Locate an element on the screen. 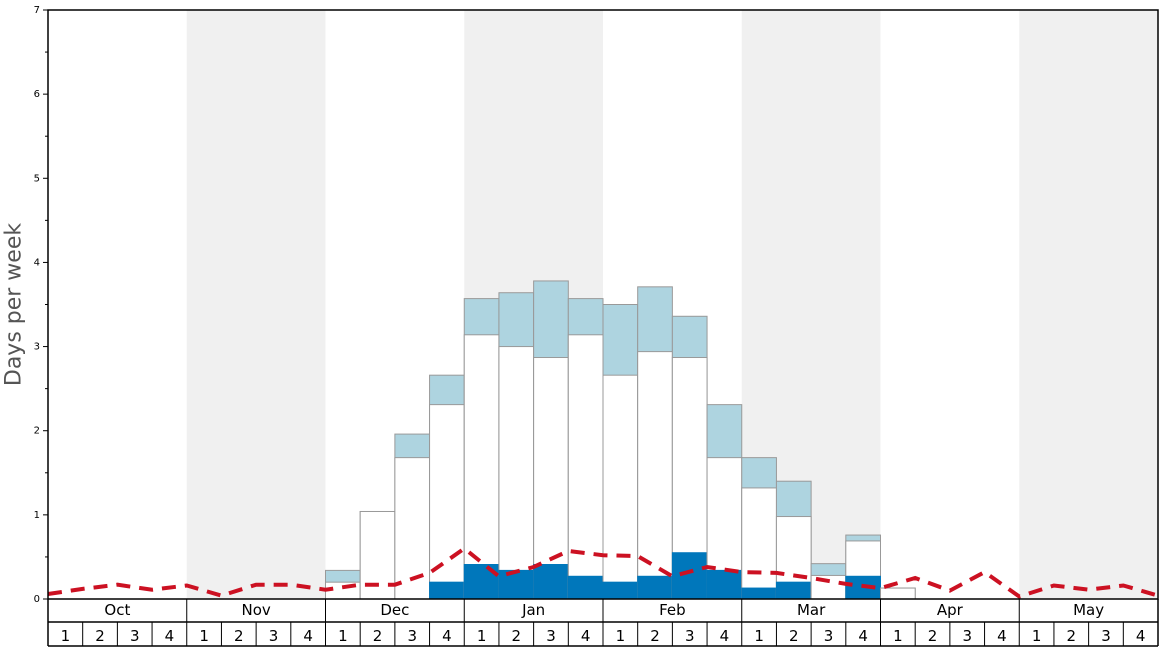 This screenshot has height=652, width=1168. week-label-may-2: 2 is located at coordinates (1072, 636).